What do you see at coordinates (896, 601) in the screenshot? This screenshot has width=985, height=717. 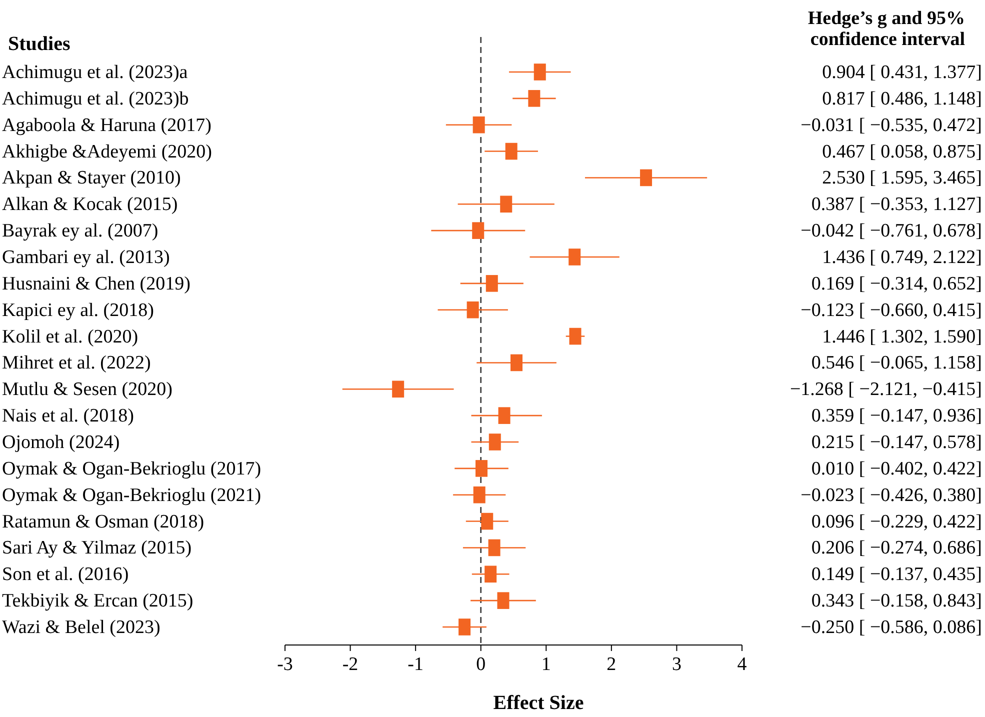 I see `data-label: 0.343 [ −0.158, 0.843]` at bounding box center [896, 601].